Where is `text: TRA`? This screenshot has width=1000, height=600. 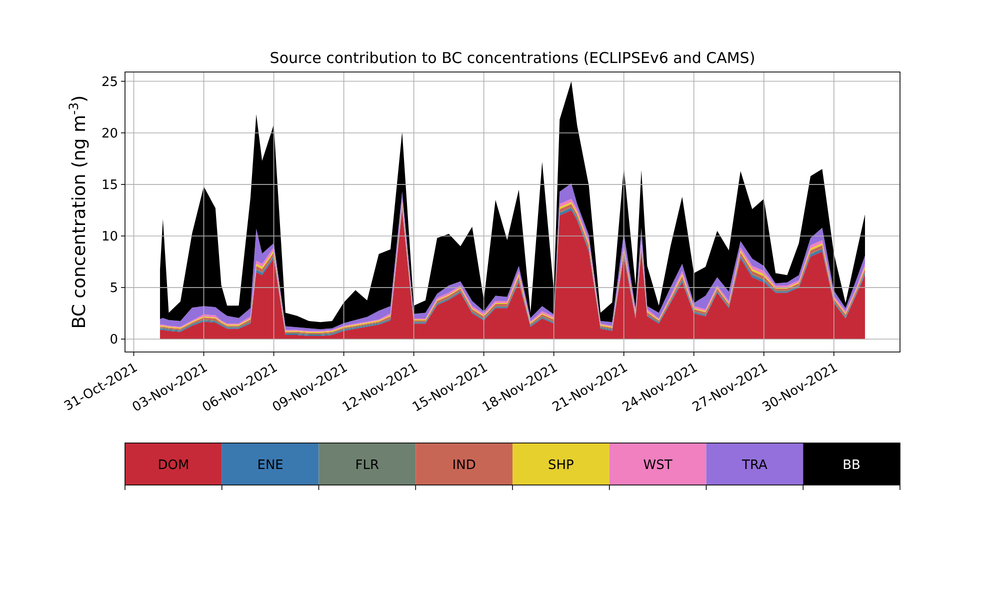 text: TRA is located at coordinates (754, 465).